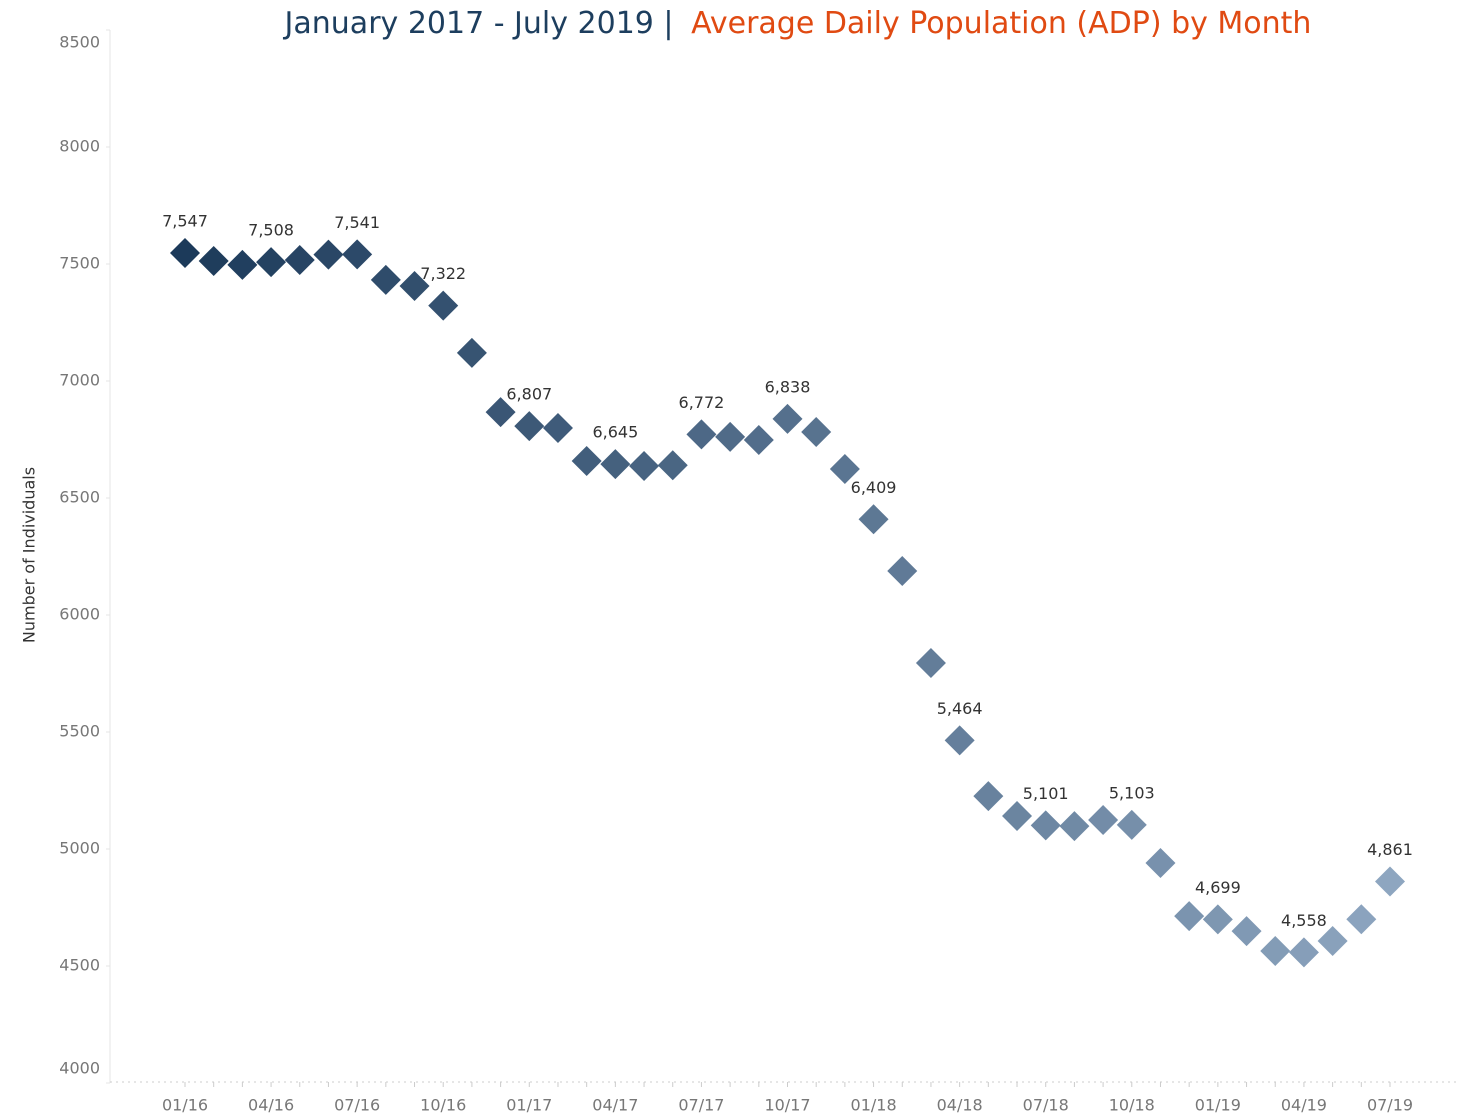 The height and width of the screenshot is (1118, 1474). What do you see at coordinates (787, 1105) in the screenshot?
I see `x-tick-label: 10/17` at bounding box center [787, 1105].